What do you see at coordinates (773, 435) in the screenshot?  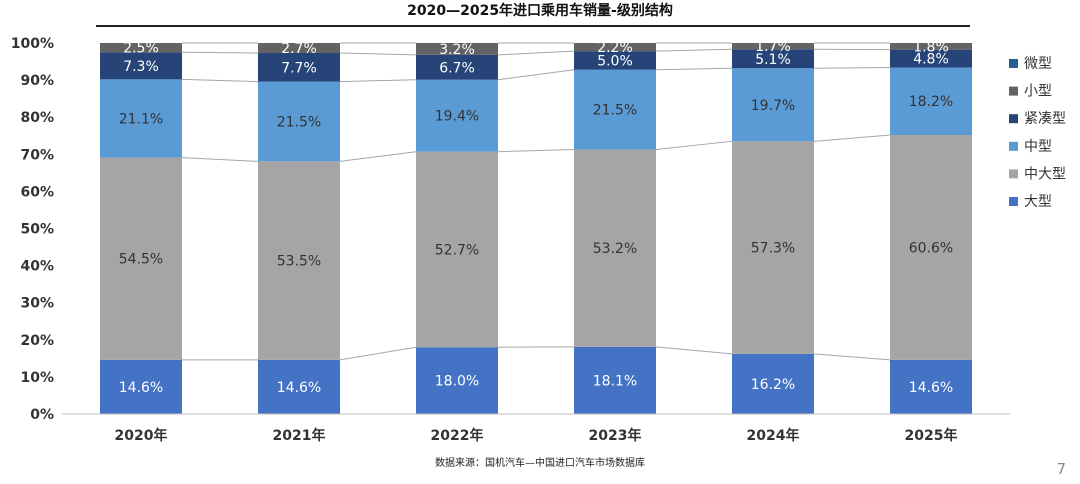 I see `x-tick-label: 2024年` at bounding box center [773, 435].